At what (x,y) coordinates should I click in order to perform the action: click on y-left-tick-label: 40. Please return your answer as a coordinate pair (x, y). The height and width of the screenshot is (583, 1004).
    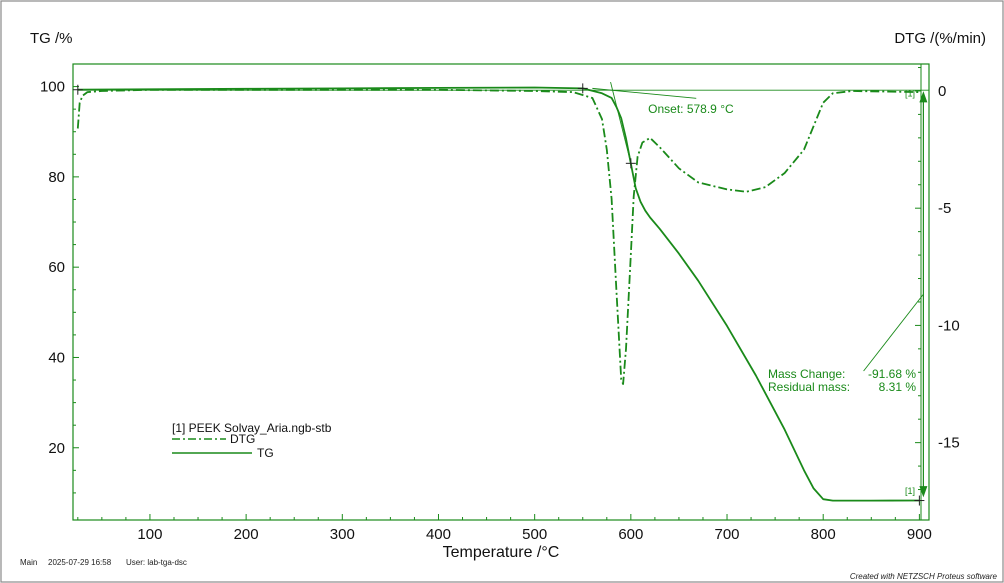
    Looking at the image, I should click on (56, 357).